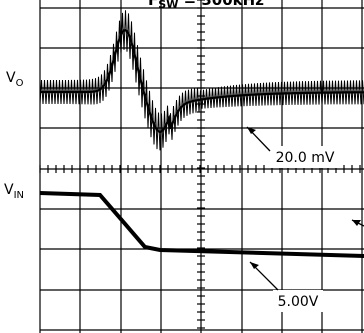  I want to click on title: FSW = 300kHz, so click(206, 5).